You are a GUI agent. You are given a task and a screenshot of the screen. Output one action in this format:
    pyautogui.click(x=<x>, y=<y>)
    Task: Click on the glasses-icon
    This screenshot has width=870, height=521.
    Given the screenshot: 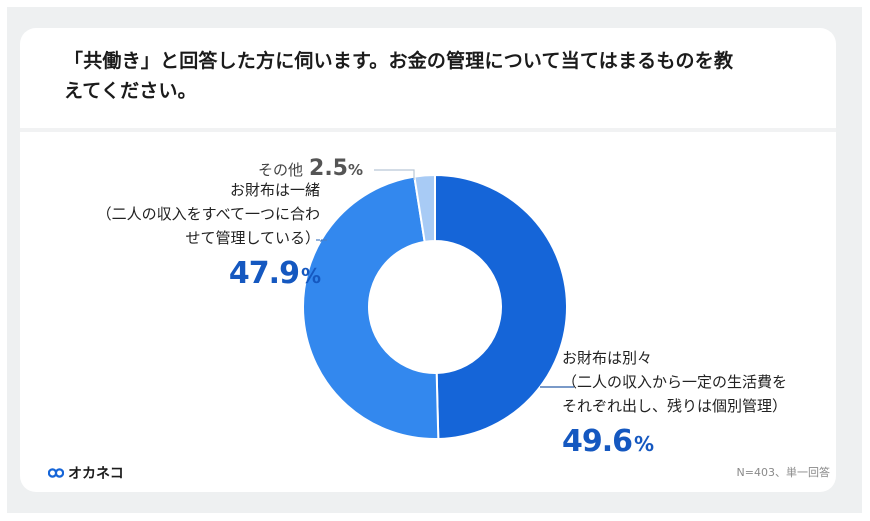 What is the action you would take?
    pyautogui.click(x=56, y=473)
    